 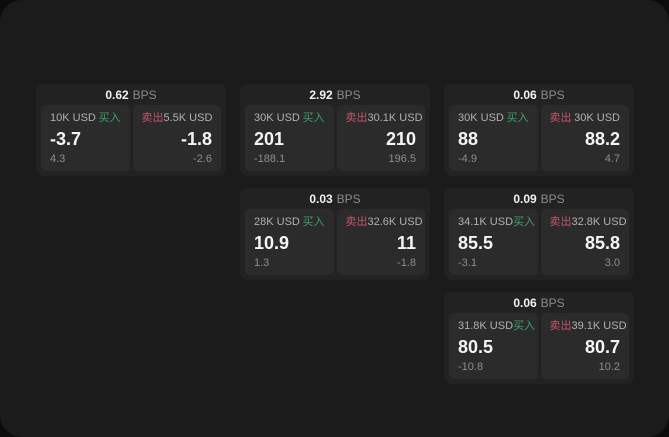 I want to click on bps-value: 0.62, so click(x=117, y=94).